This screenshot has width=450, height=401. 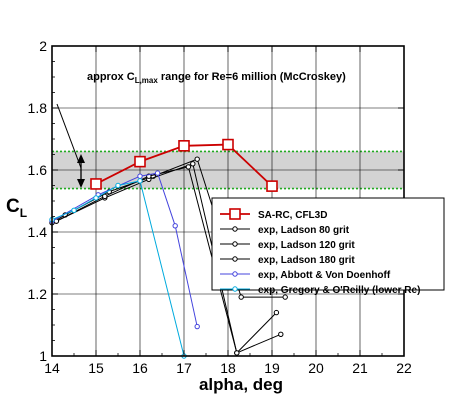 I want to click on annotation-leader-line, so click(x=69, y=136).